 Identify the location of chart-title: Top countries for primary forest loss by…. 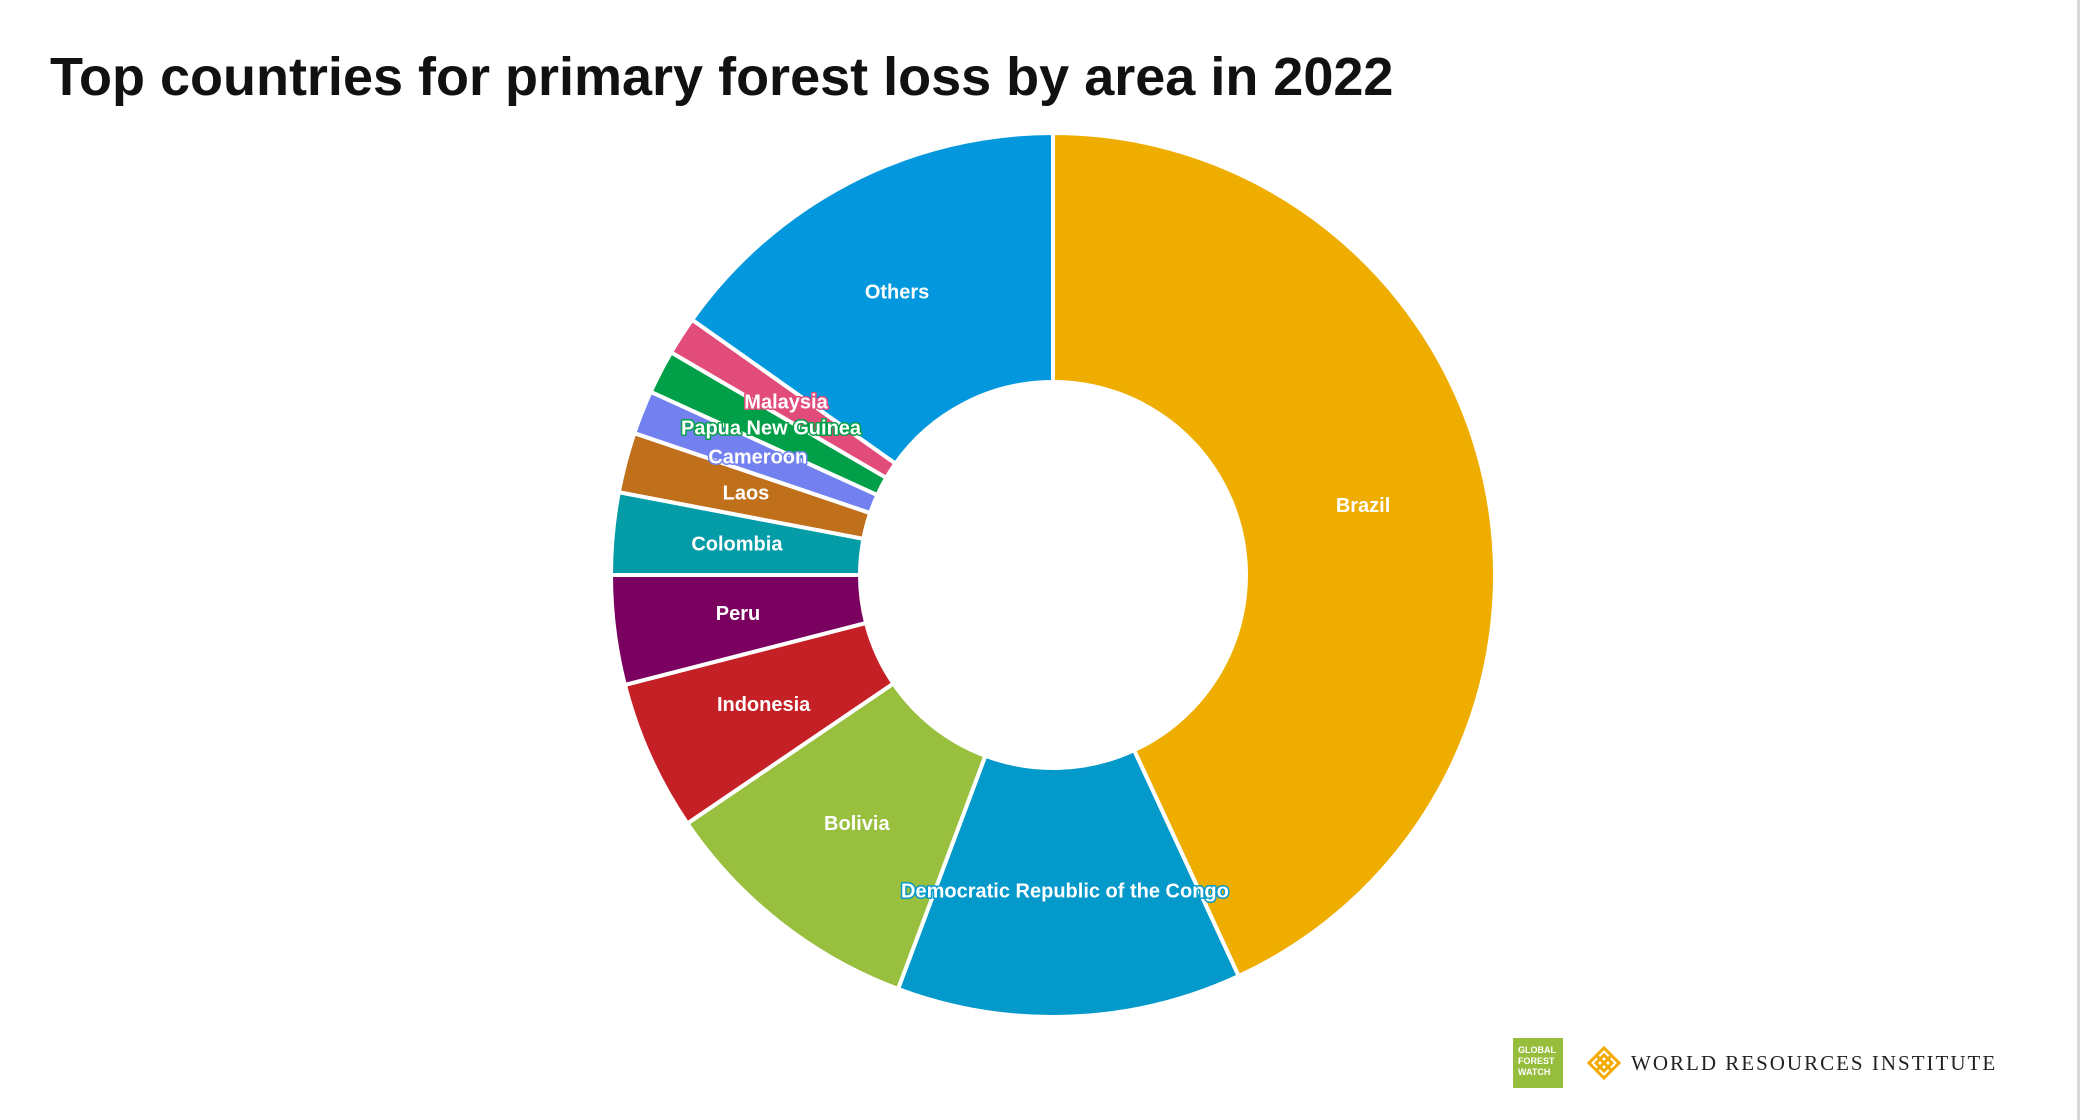
(722, 77).